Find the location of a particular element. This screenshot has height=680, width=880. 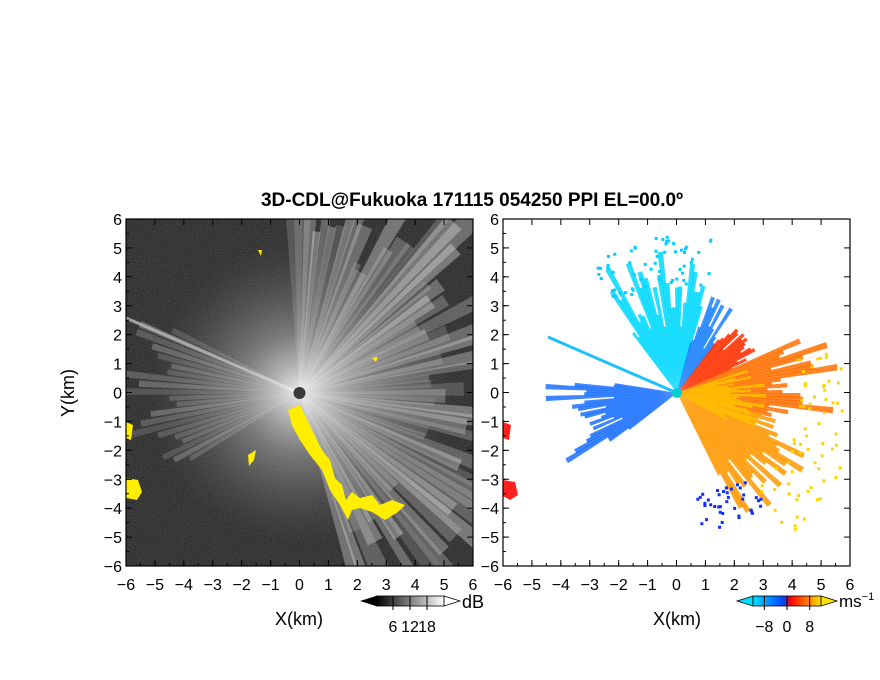

velocity-radar-site is located at coordinates (677, 393).